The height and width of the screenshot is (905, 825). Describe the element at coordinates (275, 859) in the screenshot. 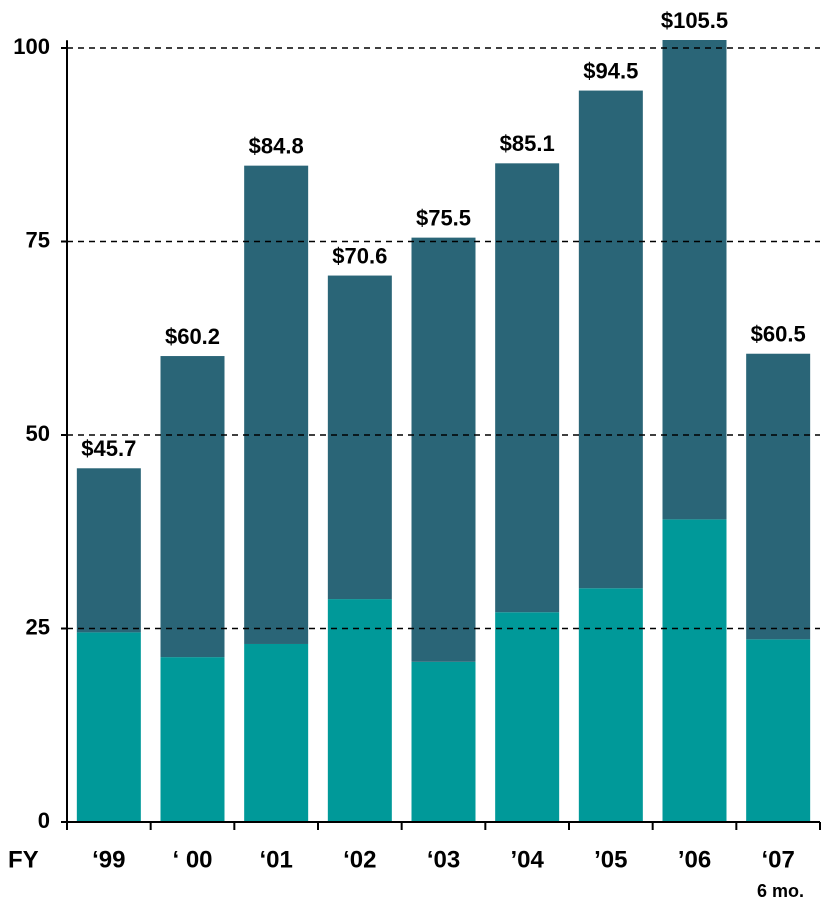

I see `x-tick-label: ‘01` at that location.